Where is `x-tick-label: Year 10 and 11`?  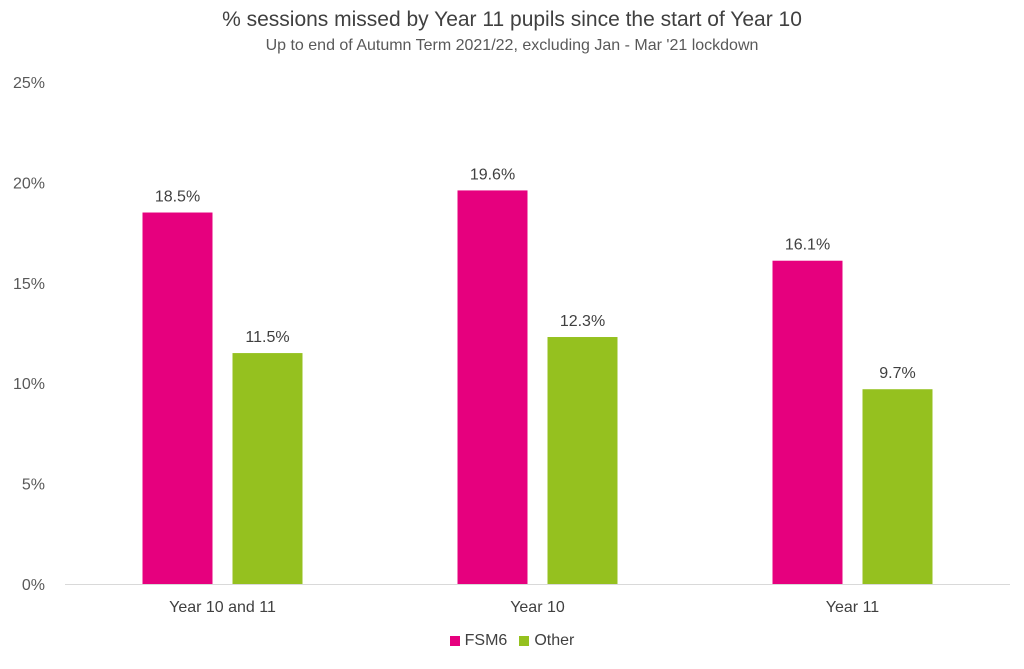
x-tick-label: Year 10 and 11 is located at coordinates (222, 607).